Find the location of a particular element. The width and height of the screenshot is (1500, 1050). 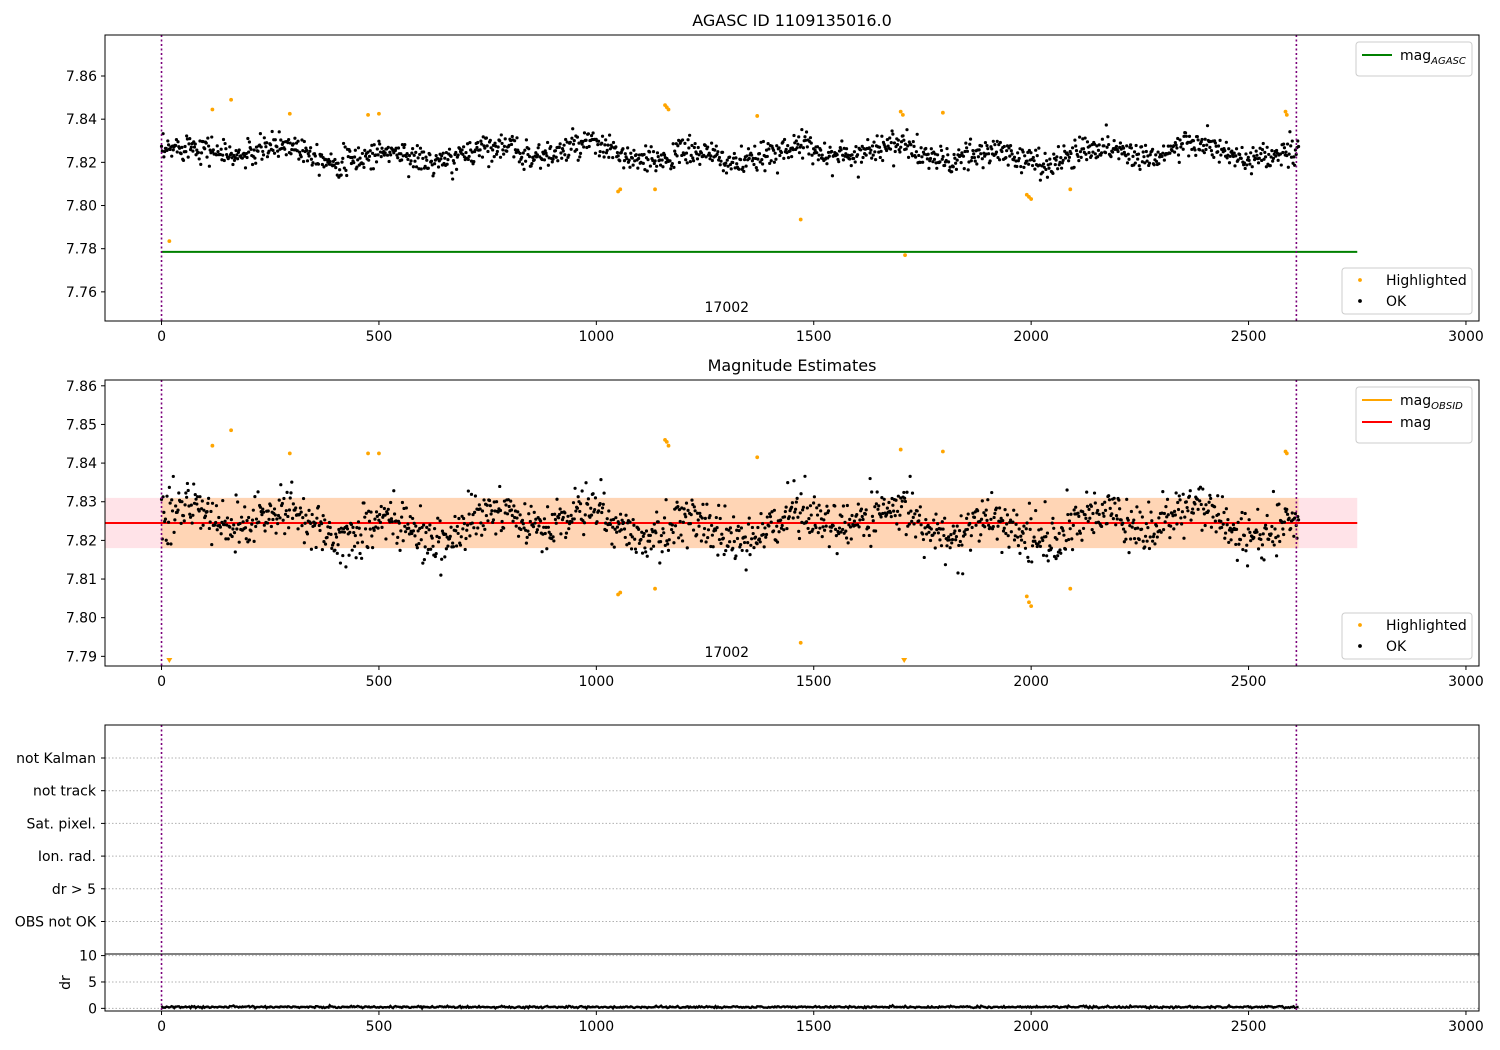

y-tick-label: 7.84 is located at coordinates (81, 120).